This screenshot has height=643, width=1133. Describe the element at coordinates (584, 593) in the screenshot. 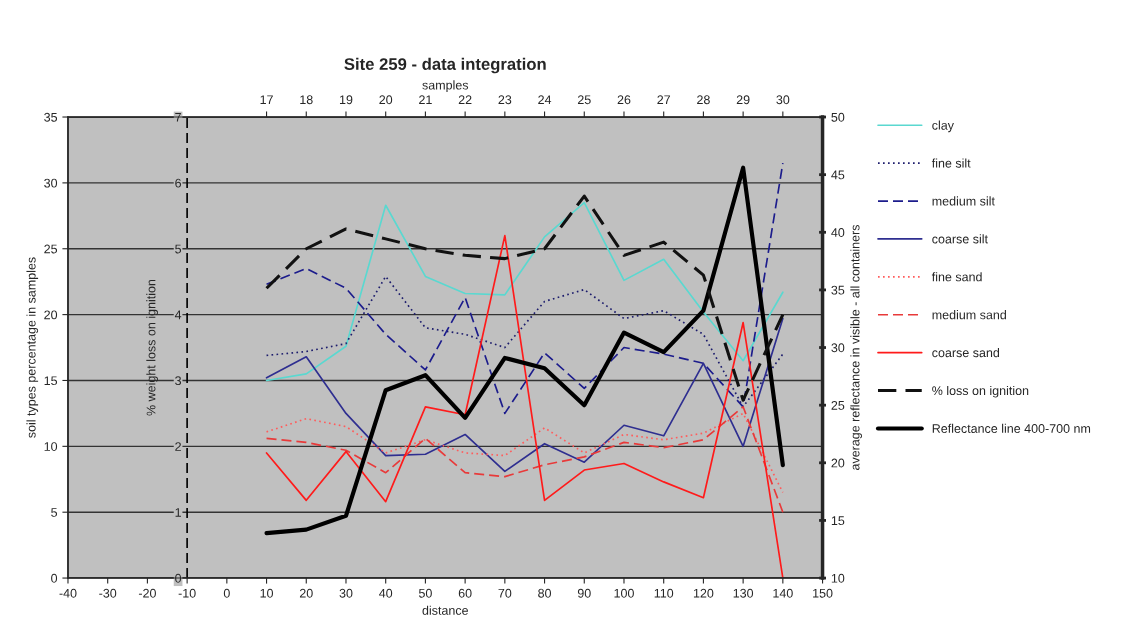

I see `x-tick-label: 90` at that location.